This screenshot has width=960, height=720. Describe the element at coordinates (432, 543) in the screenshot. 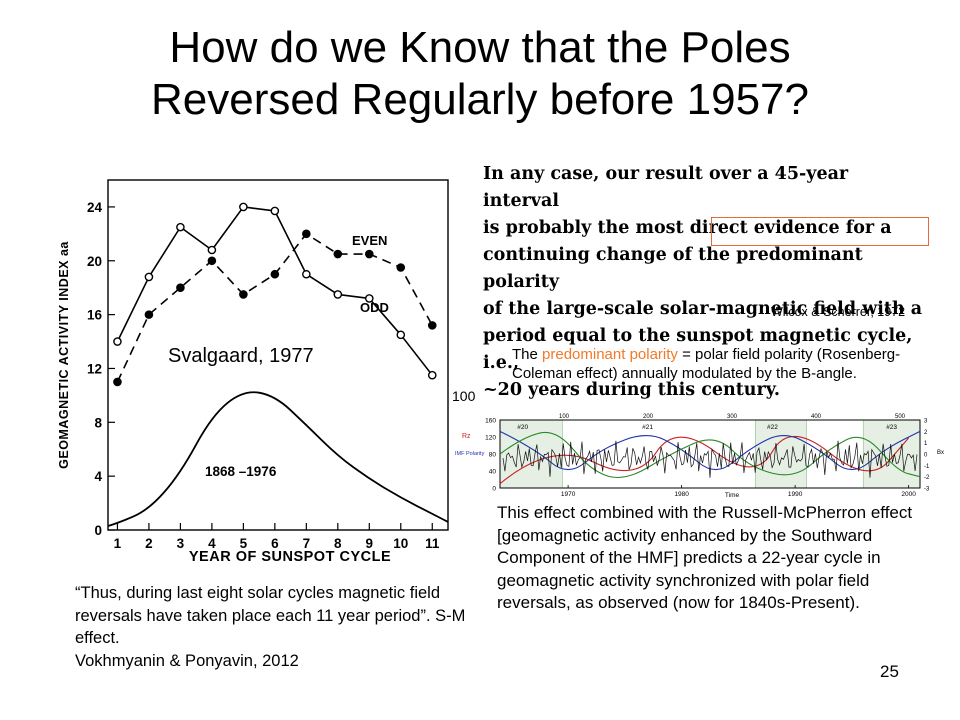

I see `x-tick-label: 11` at that location.